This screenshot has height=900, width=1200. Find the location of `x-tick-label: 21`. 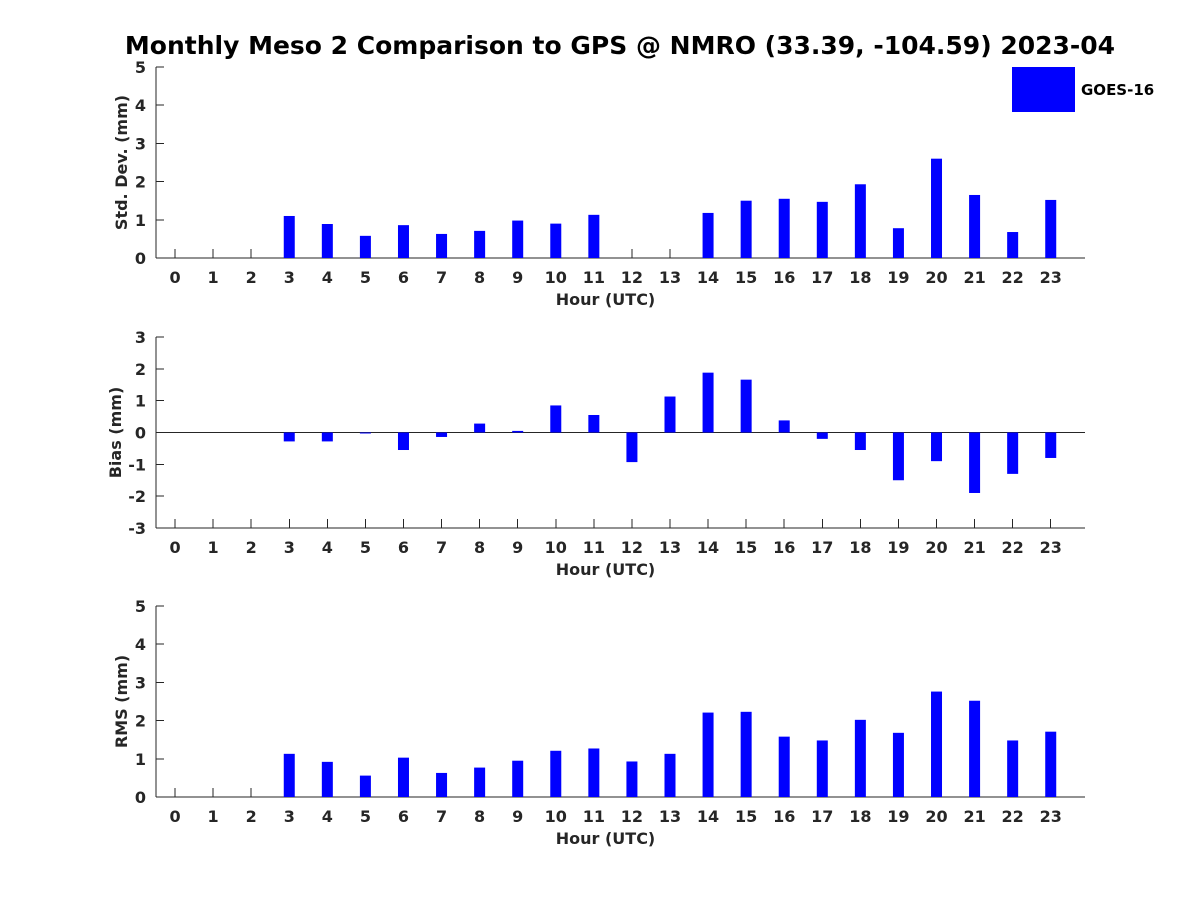

x-tick-label: 21 is located at coordinates (974, 816).